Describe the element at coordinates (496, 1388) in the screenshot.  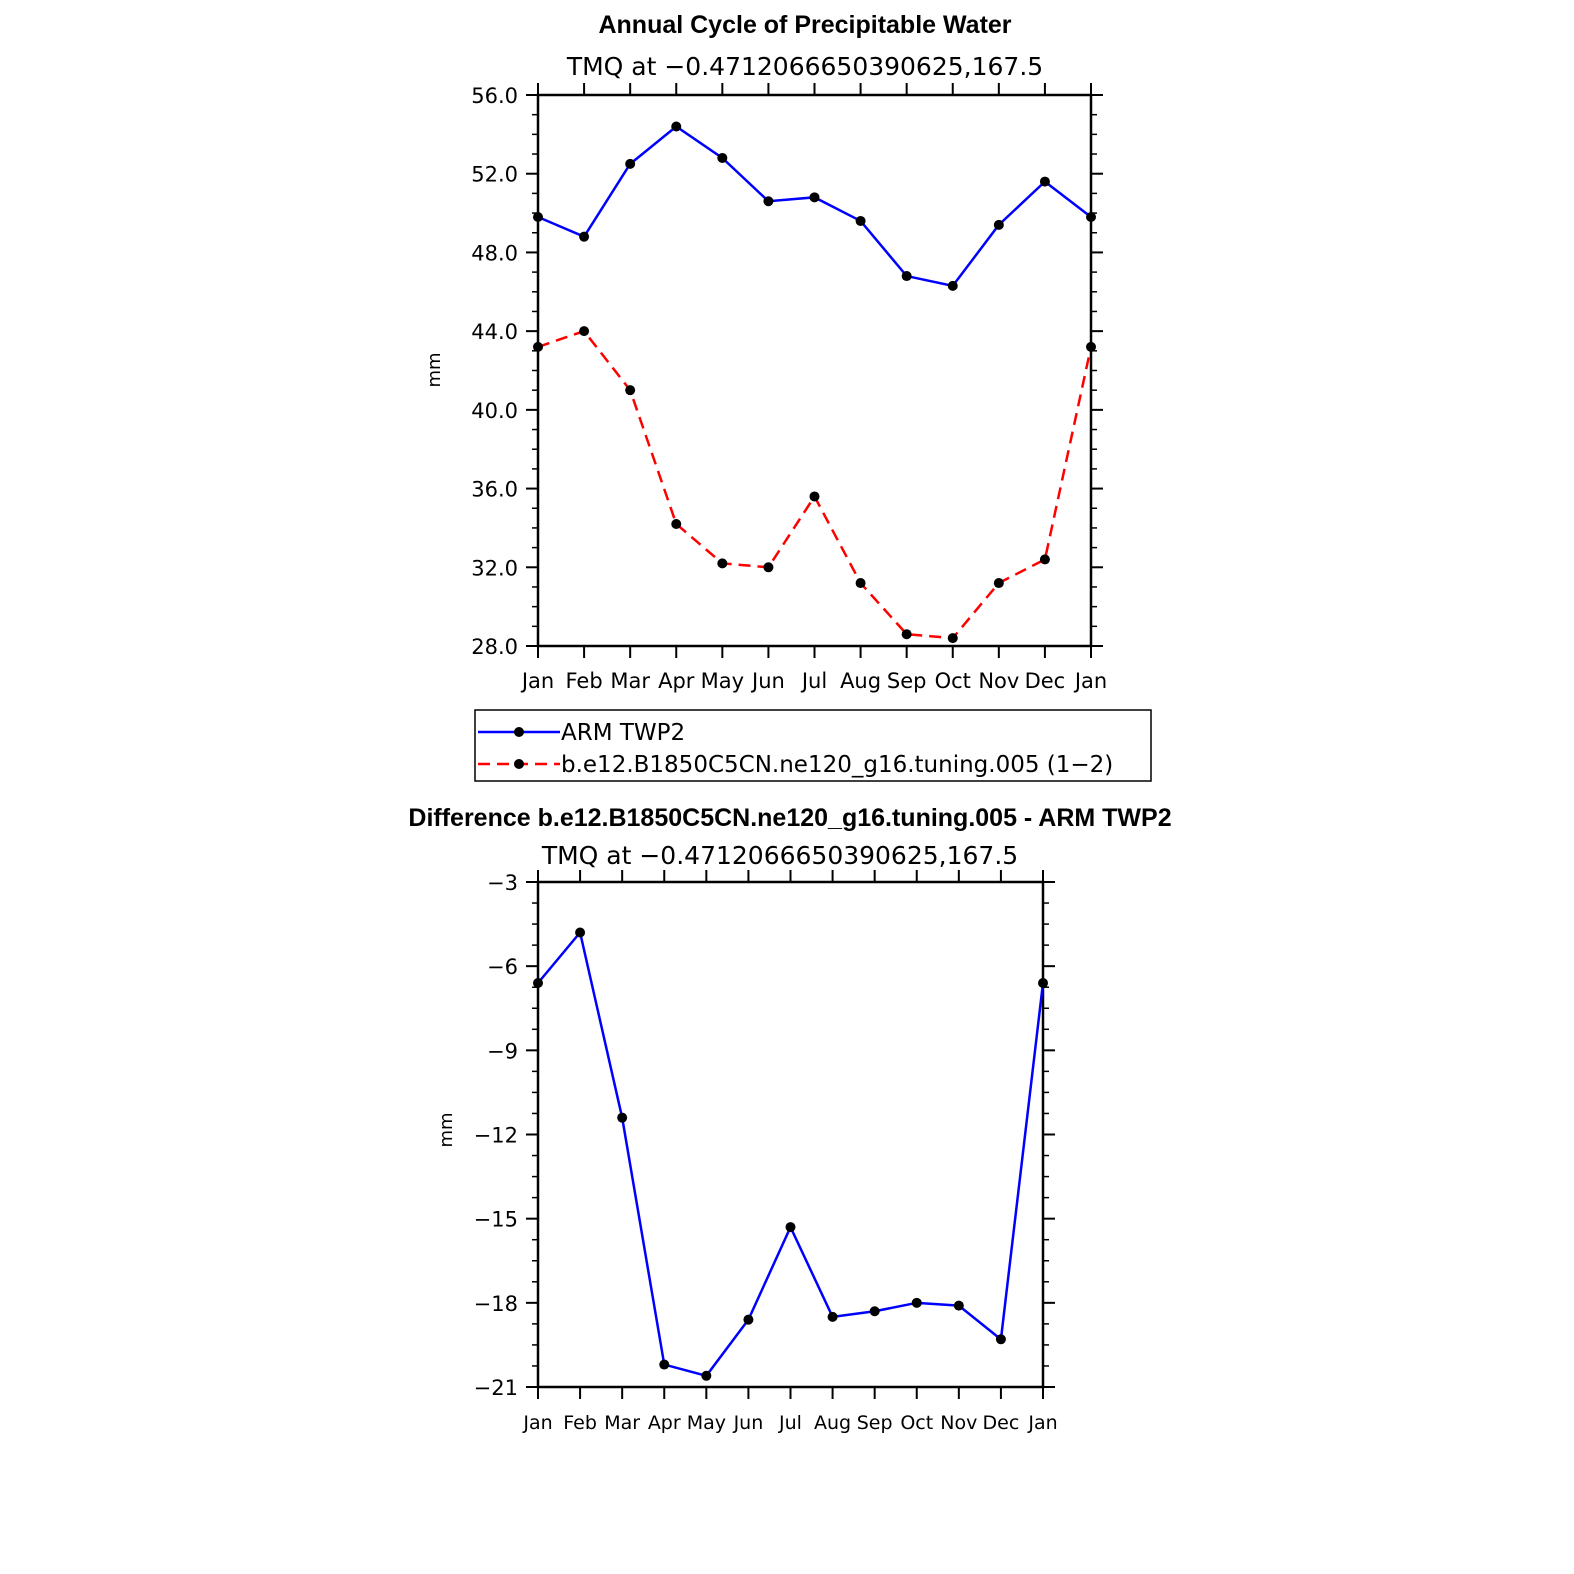
I see `chart2-ytick-label: −21` at that location.